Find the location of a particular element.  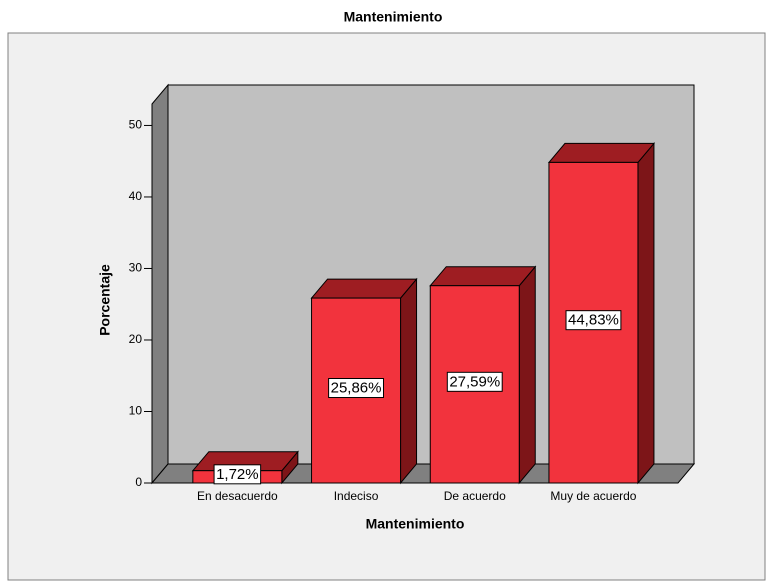

y-tick-label: 30 is located at coordinates (136, 268).